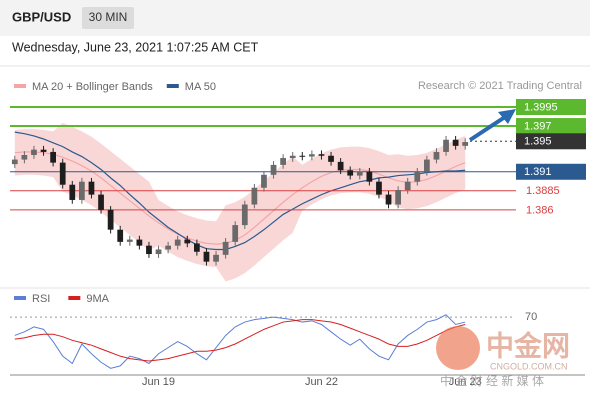  What do you see at coordinates (92, 87) in the screenshot?
I see `legend-label: MA 20 + Bollinger Bands` at bounding box center [92, 87].